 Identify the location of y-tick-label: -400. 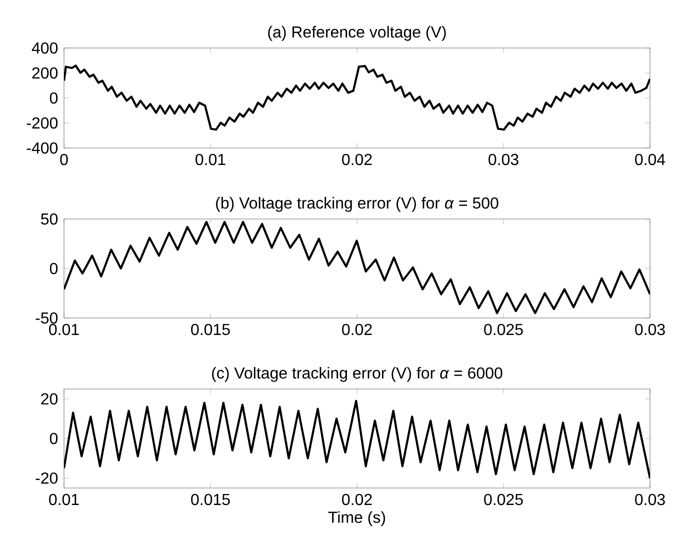
(42, 148).